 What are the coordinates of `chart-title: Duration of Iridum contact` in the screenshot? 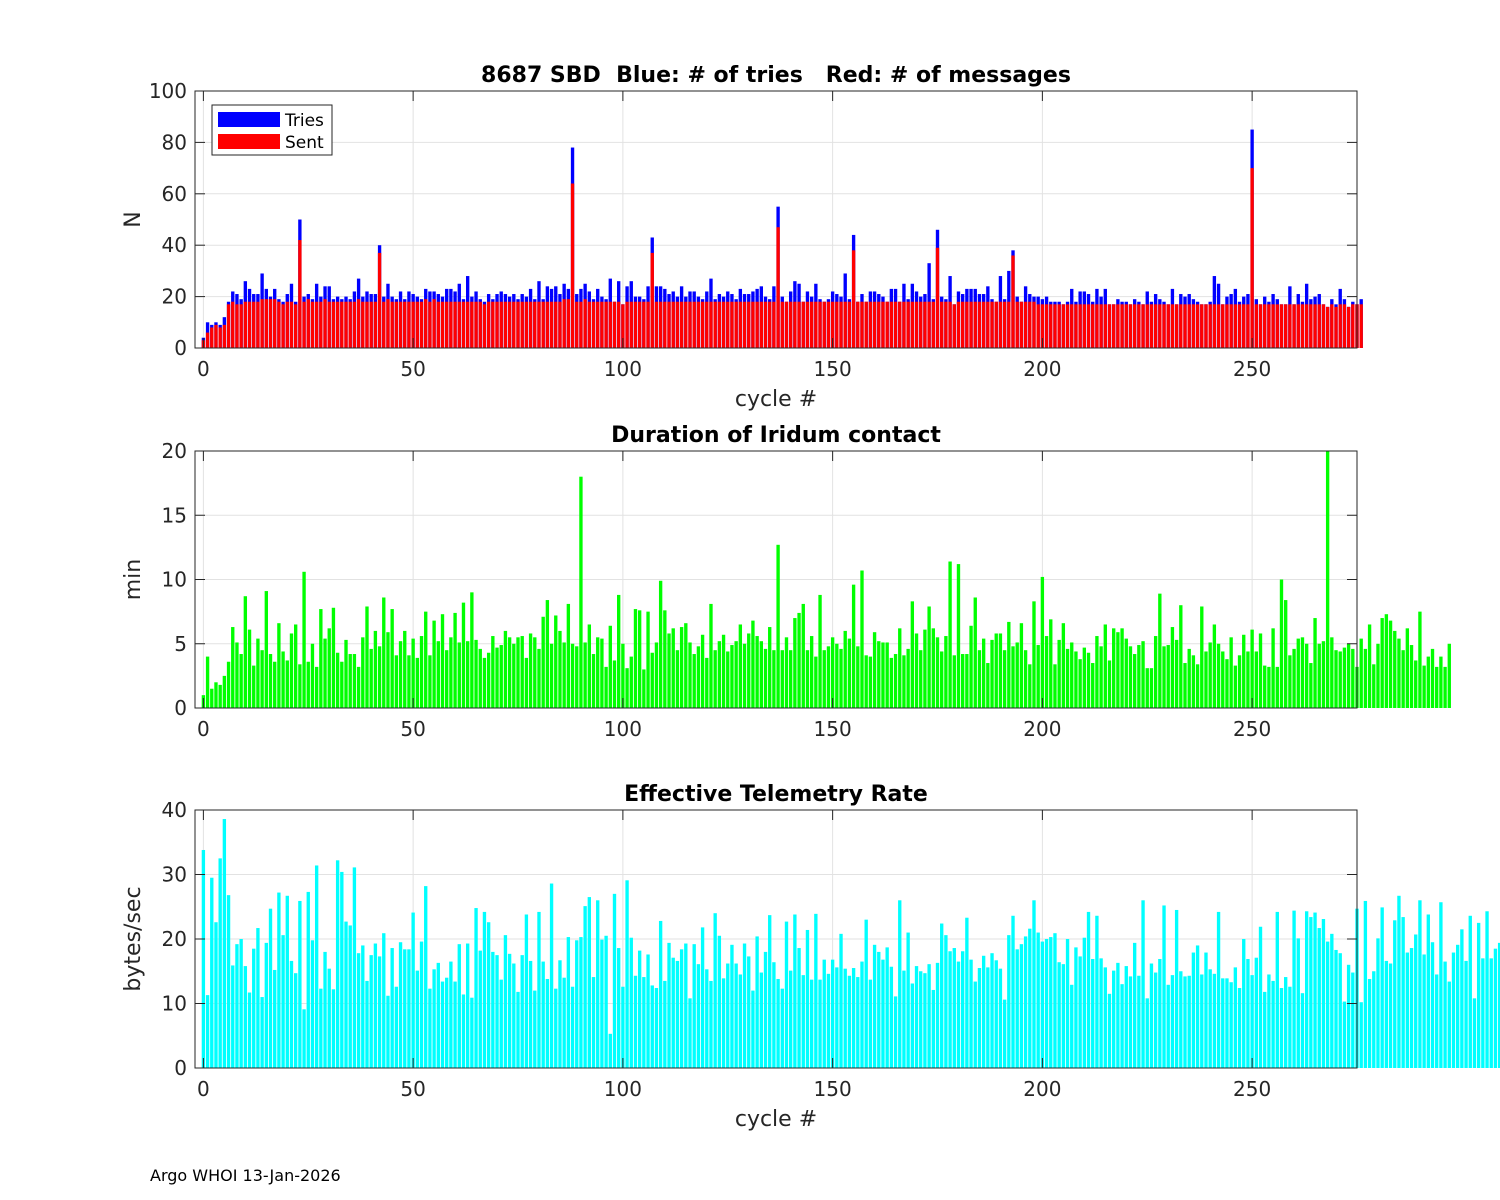 It's located at (776, 435).